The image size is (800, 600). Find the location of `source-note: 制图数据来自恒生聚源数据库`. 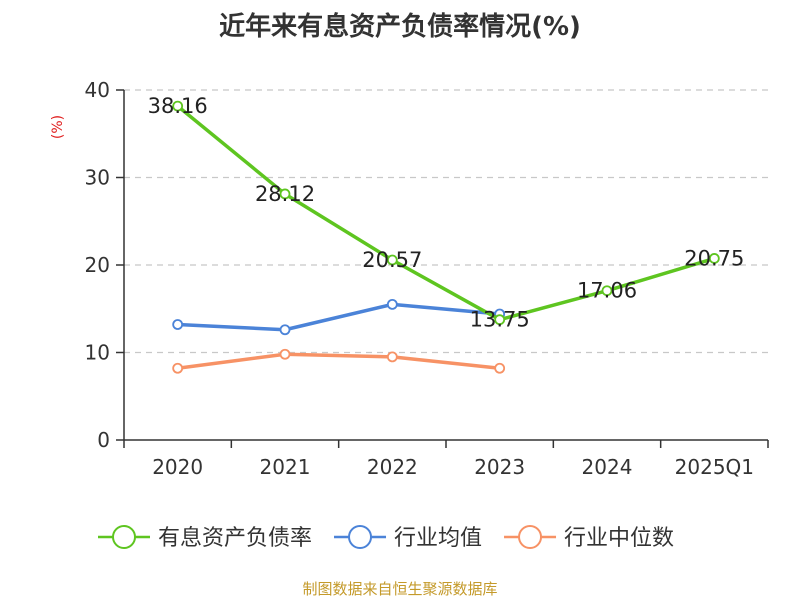

source-note: 制图数据来自恒生聚源数据库 is located at coordinates (400, 589).